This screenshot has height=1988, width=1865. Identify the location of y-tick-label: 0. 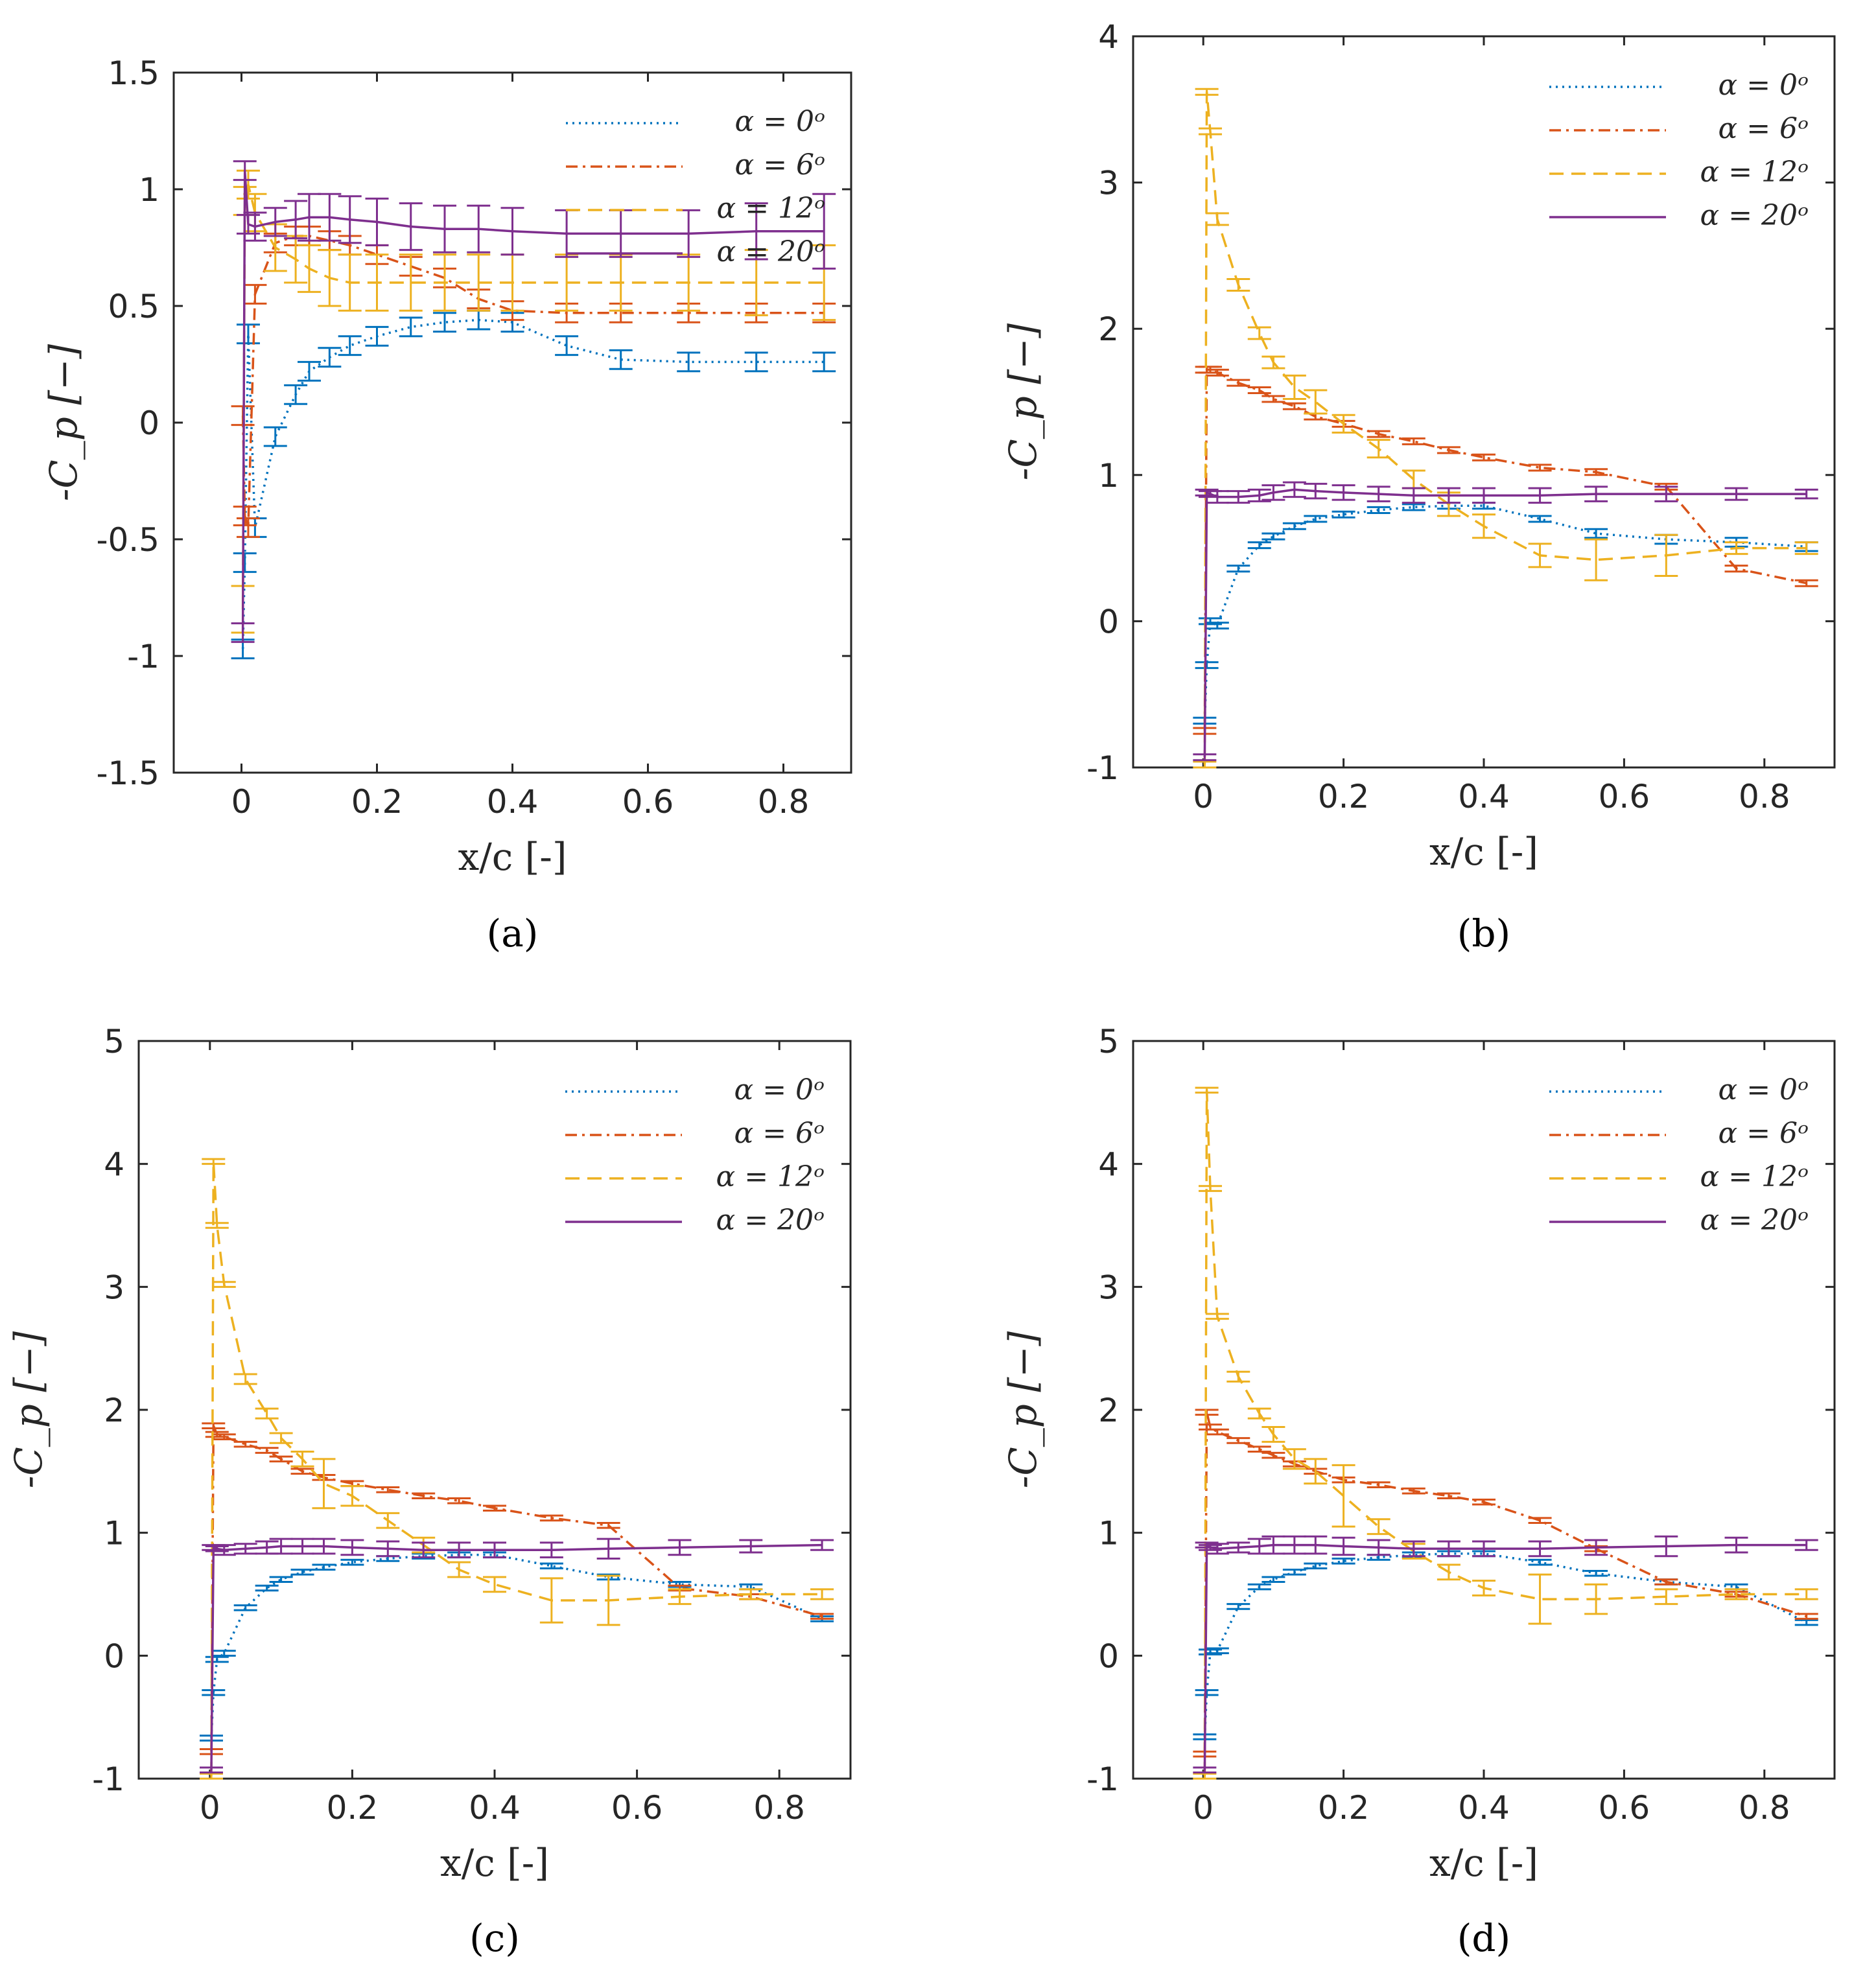
(1108, 1656).